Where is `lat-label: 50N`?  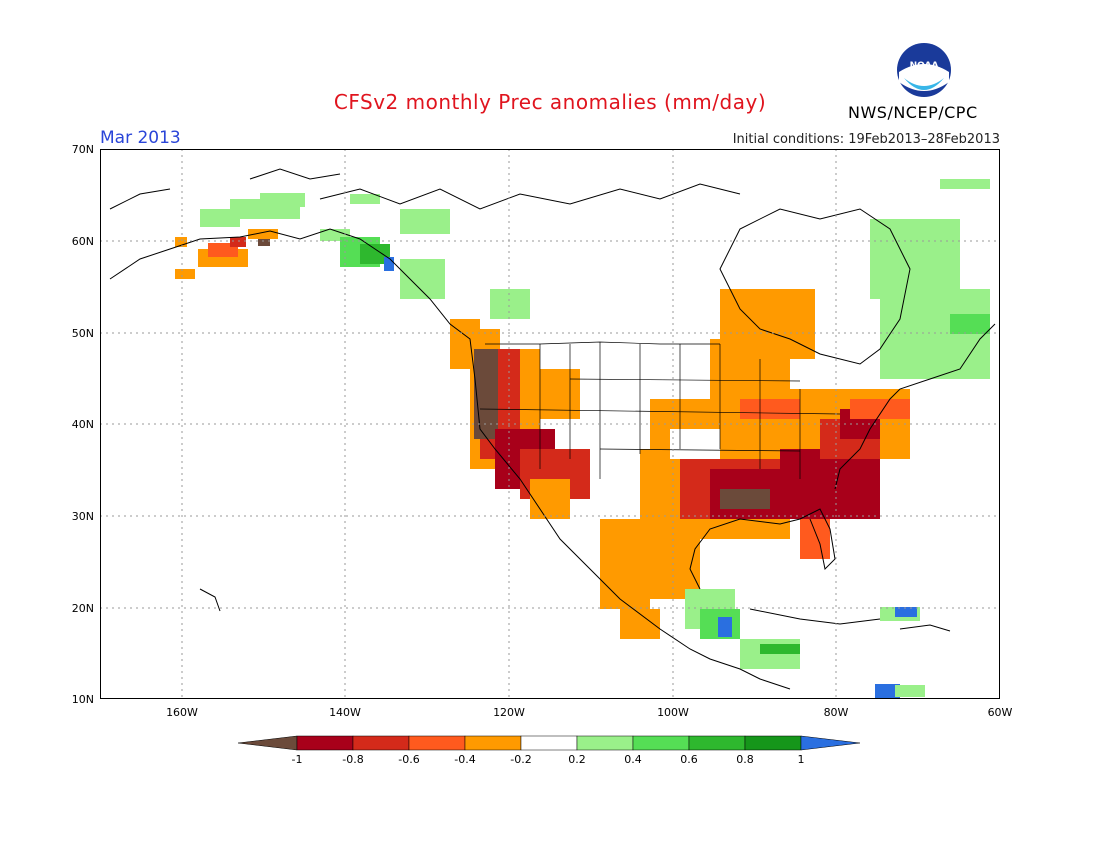
lat-label: 50N is located at coordinates (82, 333).